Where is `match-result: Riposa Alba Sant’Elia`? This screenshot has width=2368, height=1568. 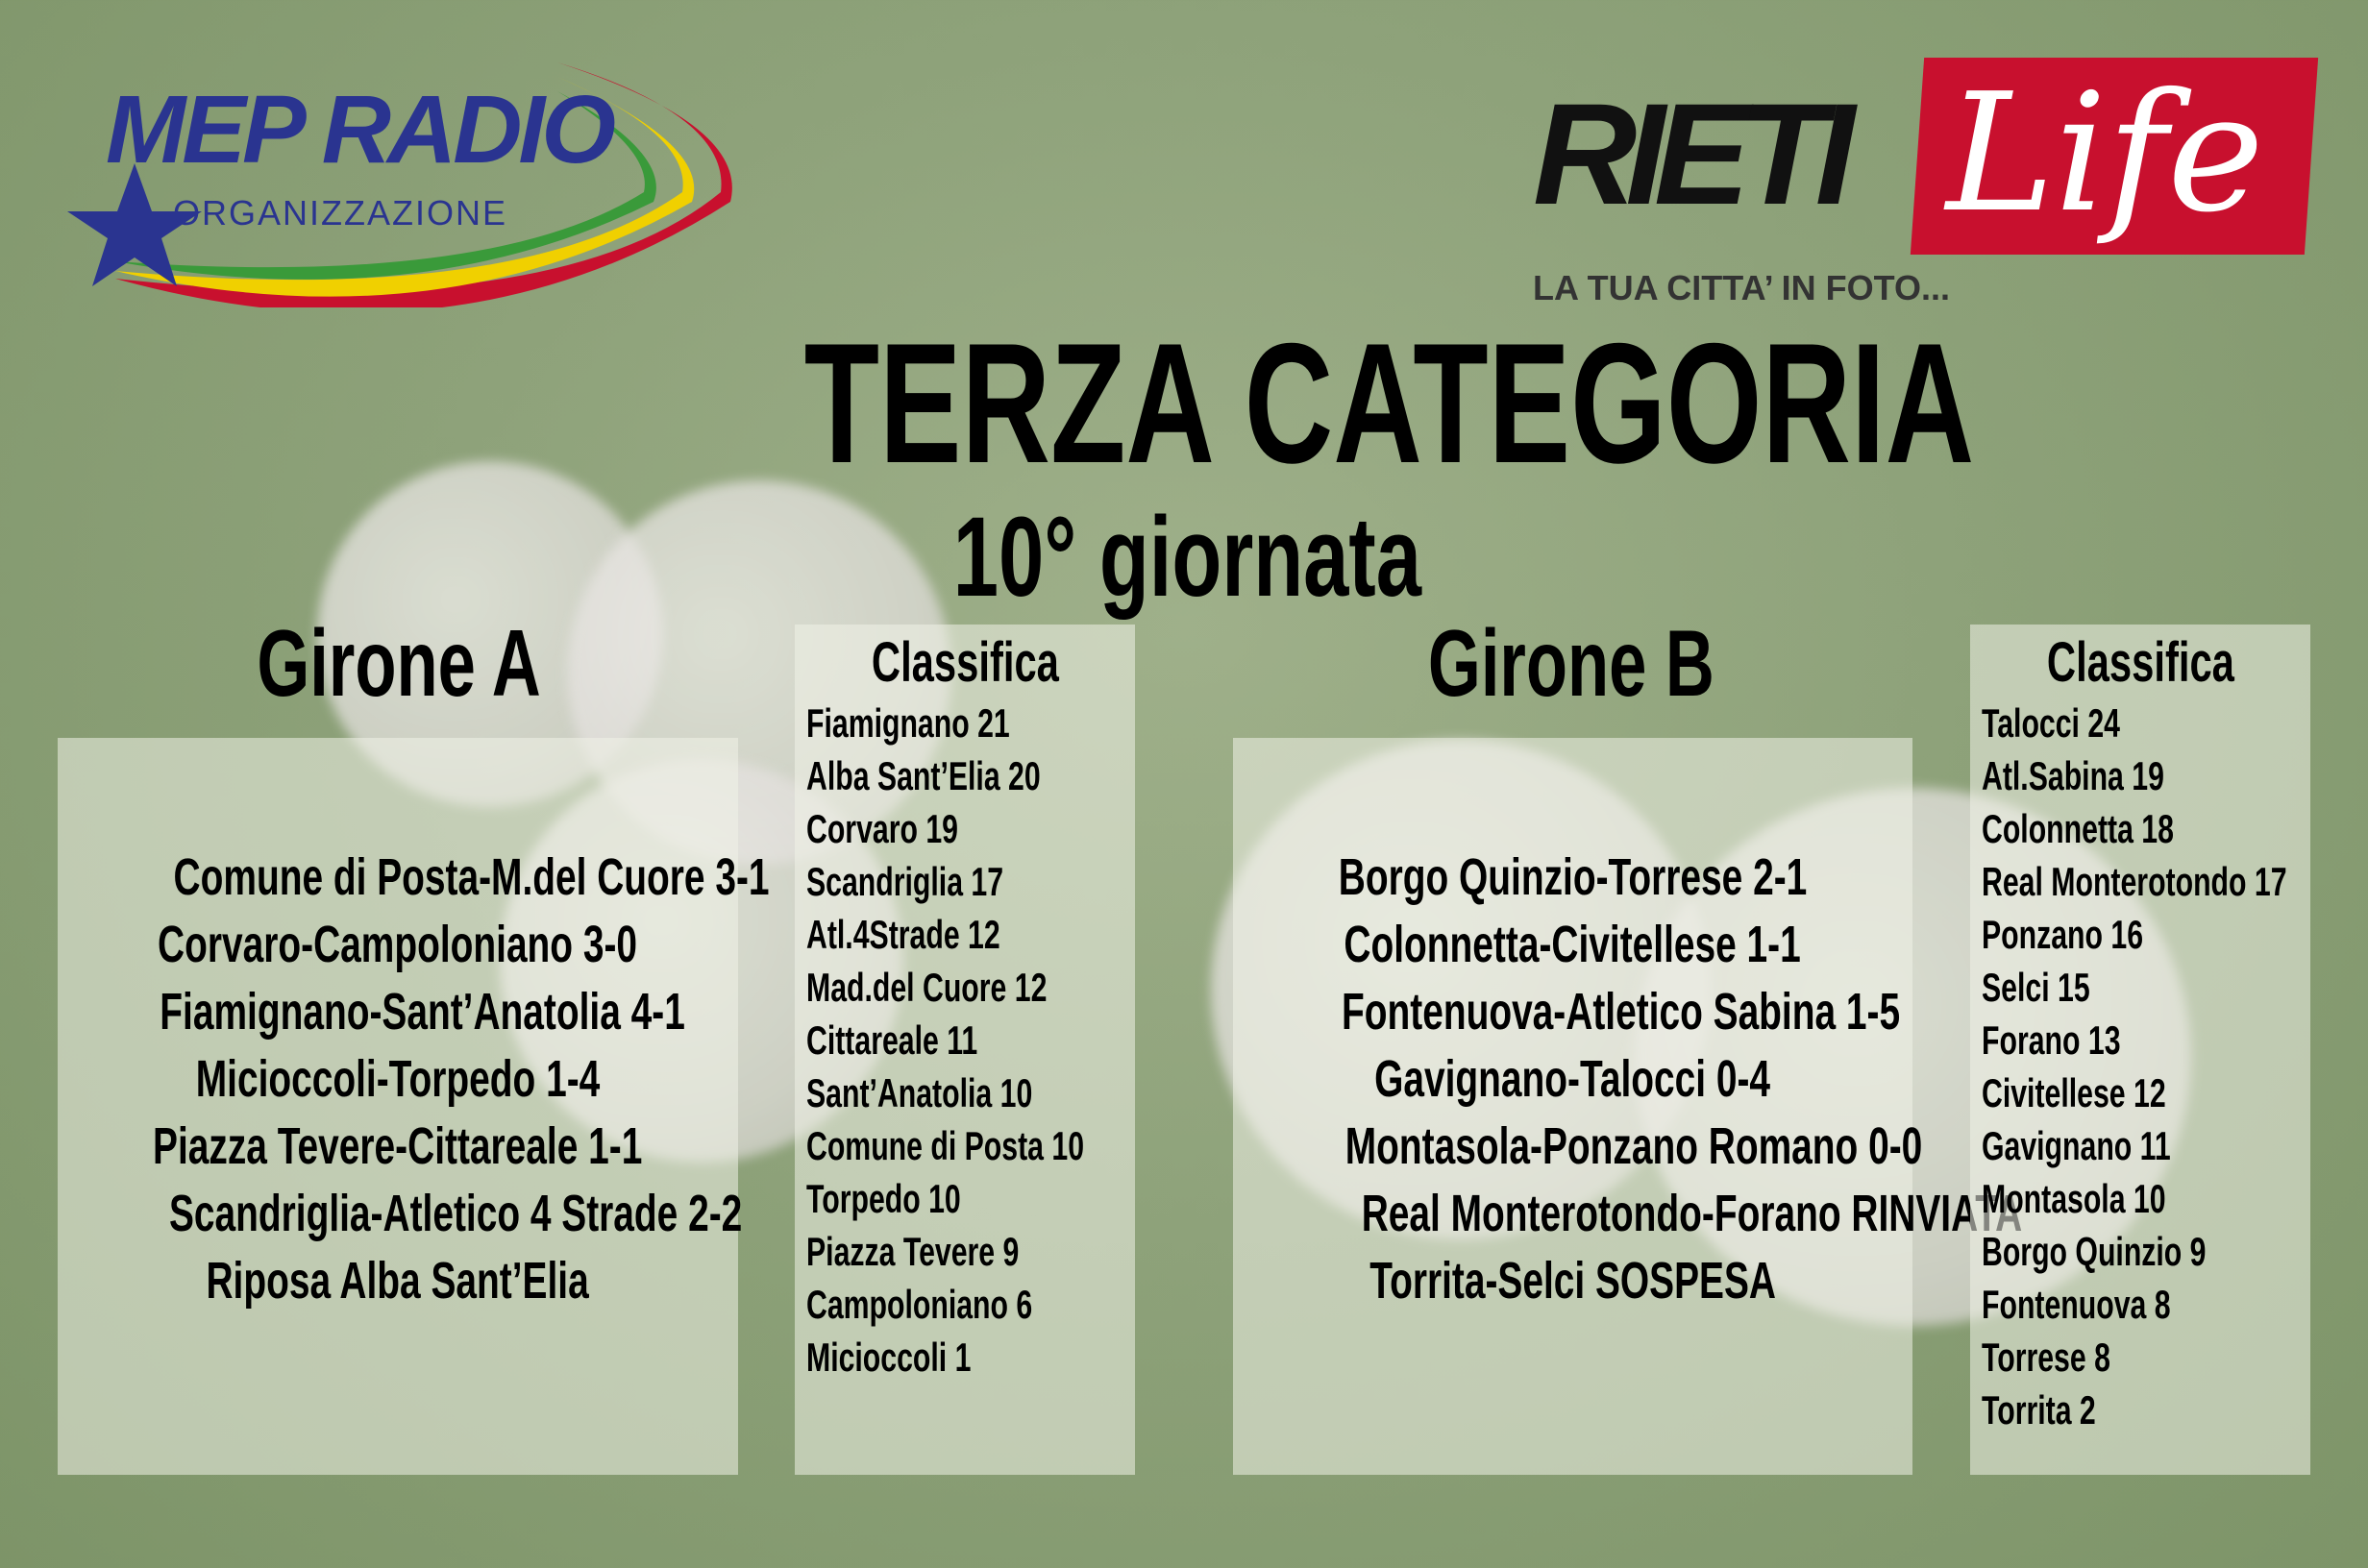 match-result: Riposa Alba Sant’Elia is located at coordinates (398, 1281).